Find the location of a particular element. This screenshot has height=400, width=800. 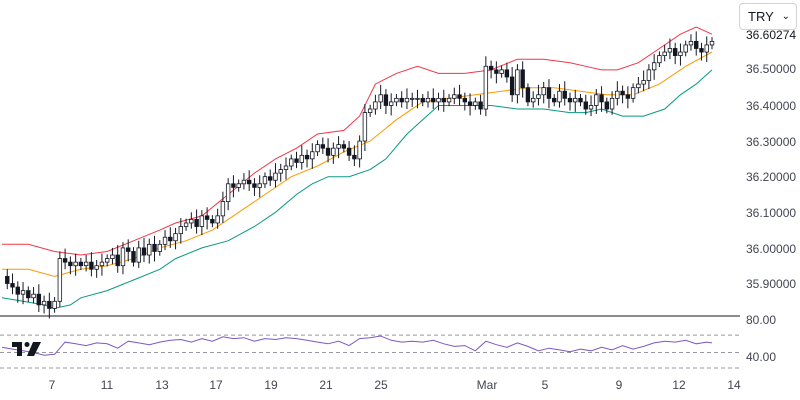

price-tick-label: 36.10000 is located at coordinates (771, 213).